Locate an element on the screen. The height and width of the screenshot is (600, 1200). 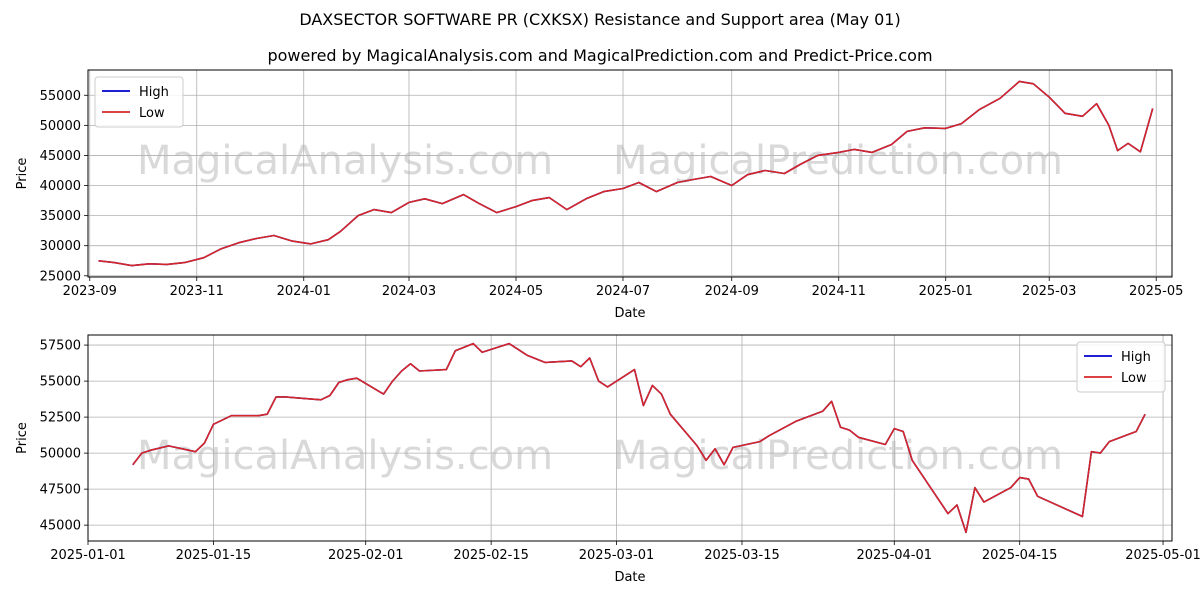
x-tick-label: 2025-01 is located at coordinates (946, 291).